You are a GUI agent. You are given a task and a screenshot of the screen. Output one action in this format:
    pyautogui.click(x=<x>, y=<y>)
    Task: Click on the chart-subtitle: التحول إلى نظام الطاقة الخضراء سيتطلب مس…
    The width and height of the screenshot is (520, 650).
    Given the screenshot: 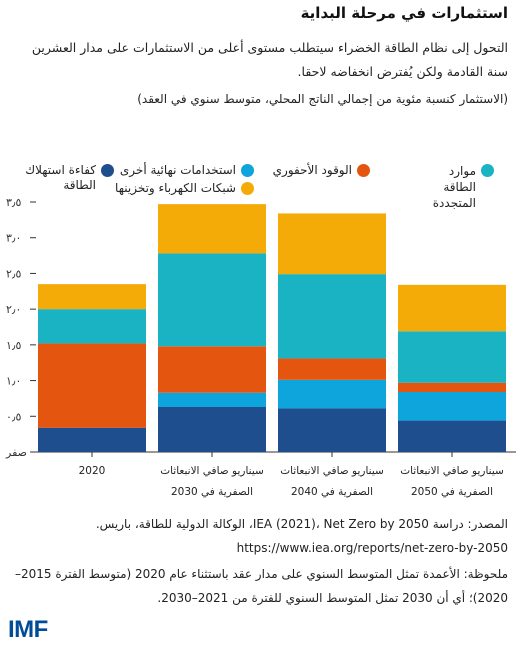 What is the action you would take?
    pyautogui.click(x=269, y=59)
    